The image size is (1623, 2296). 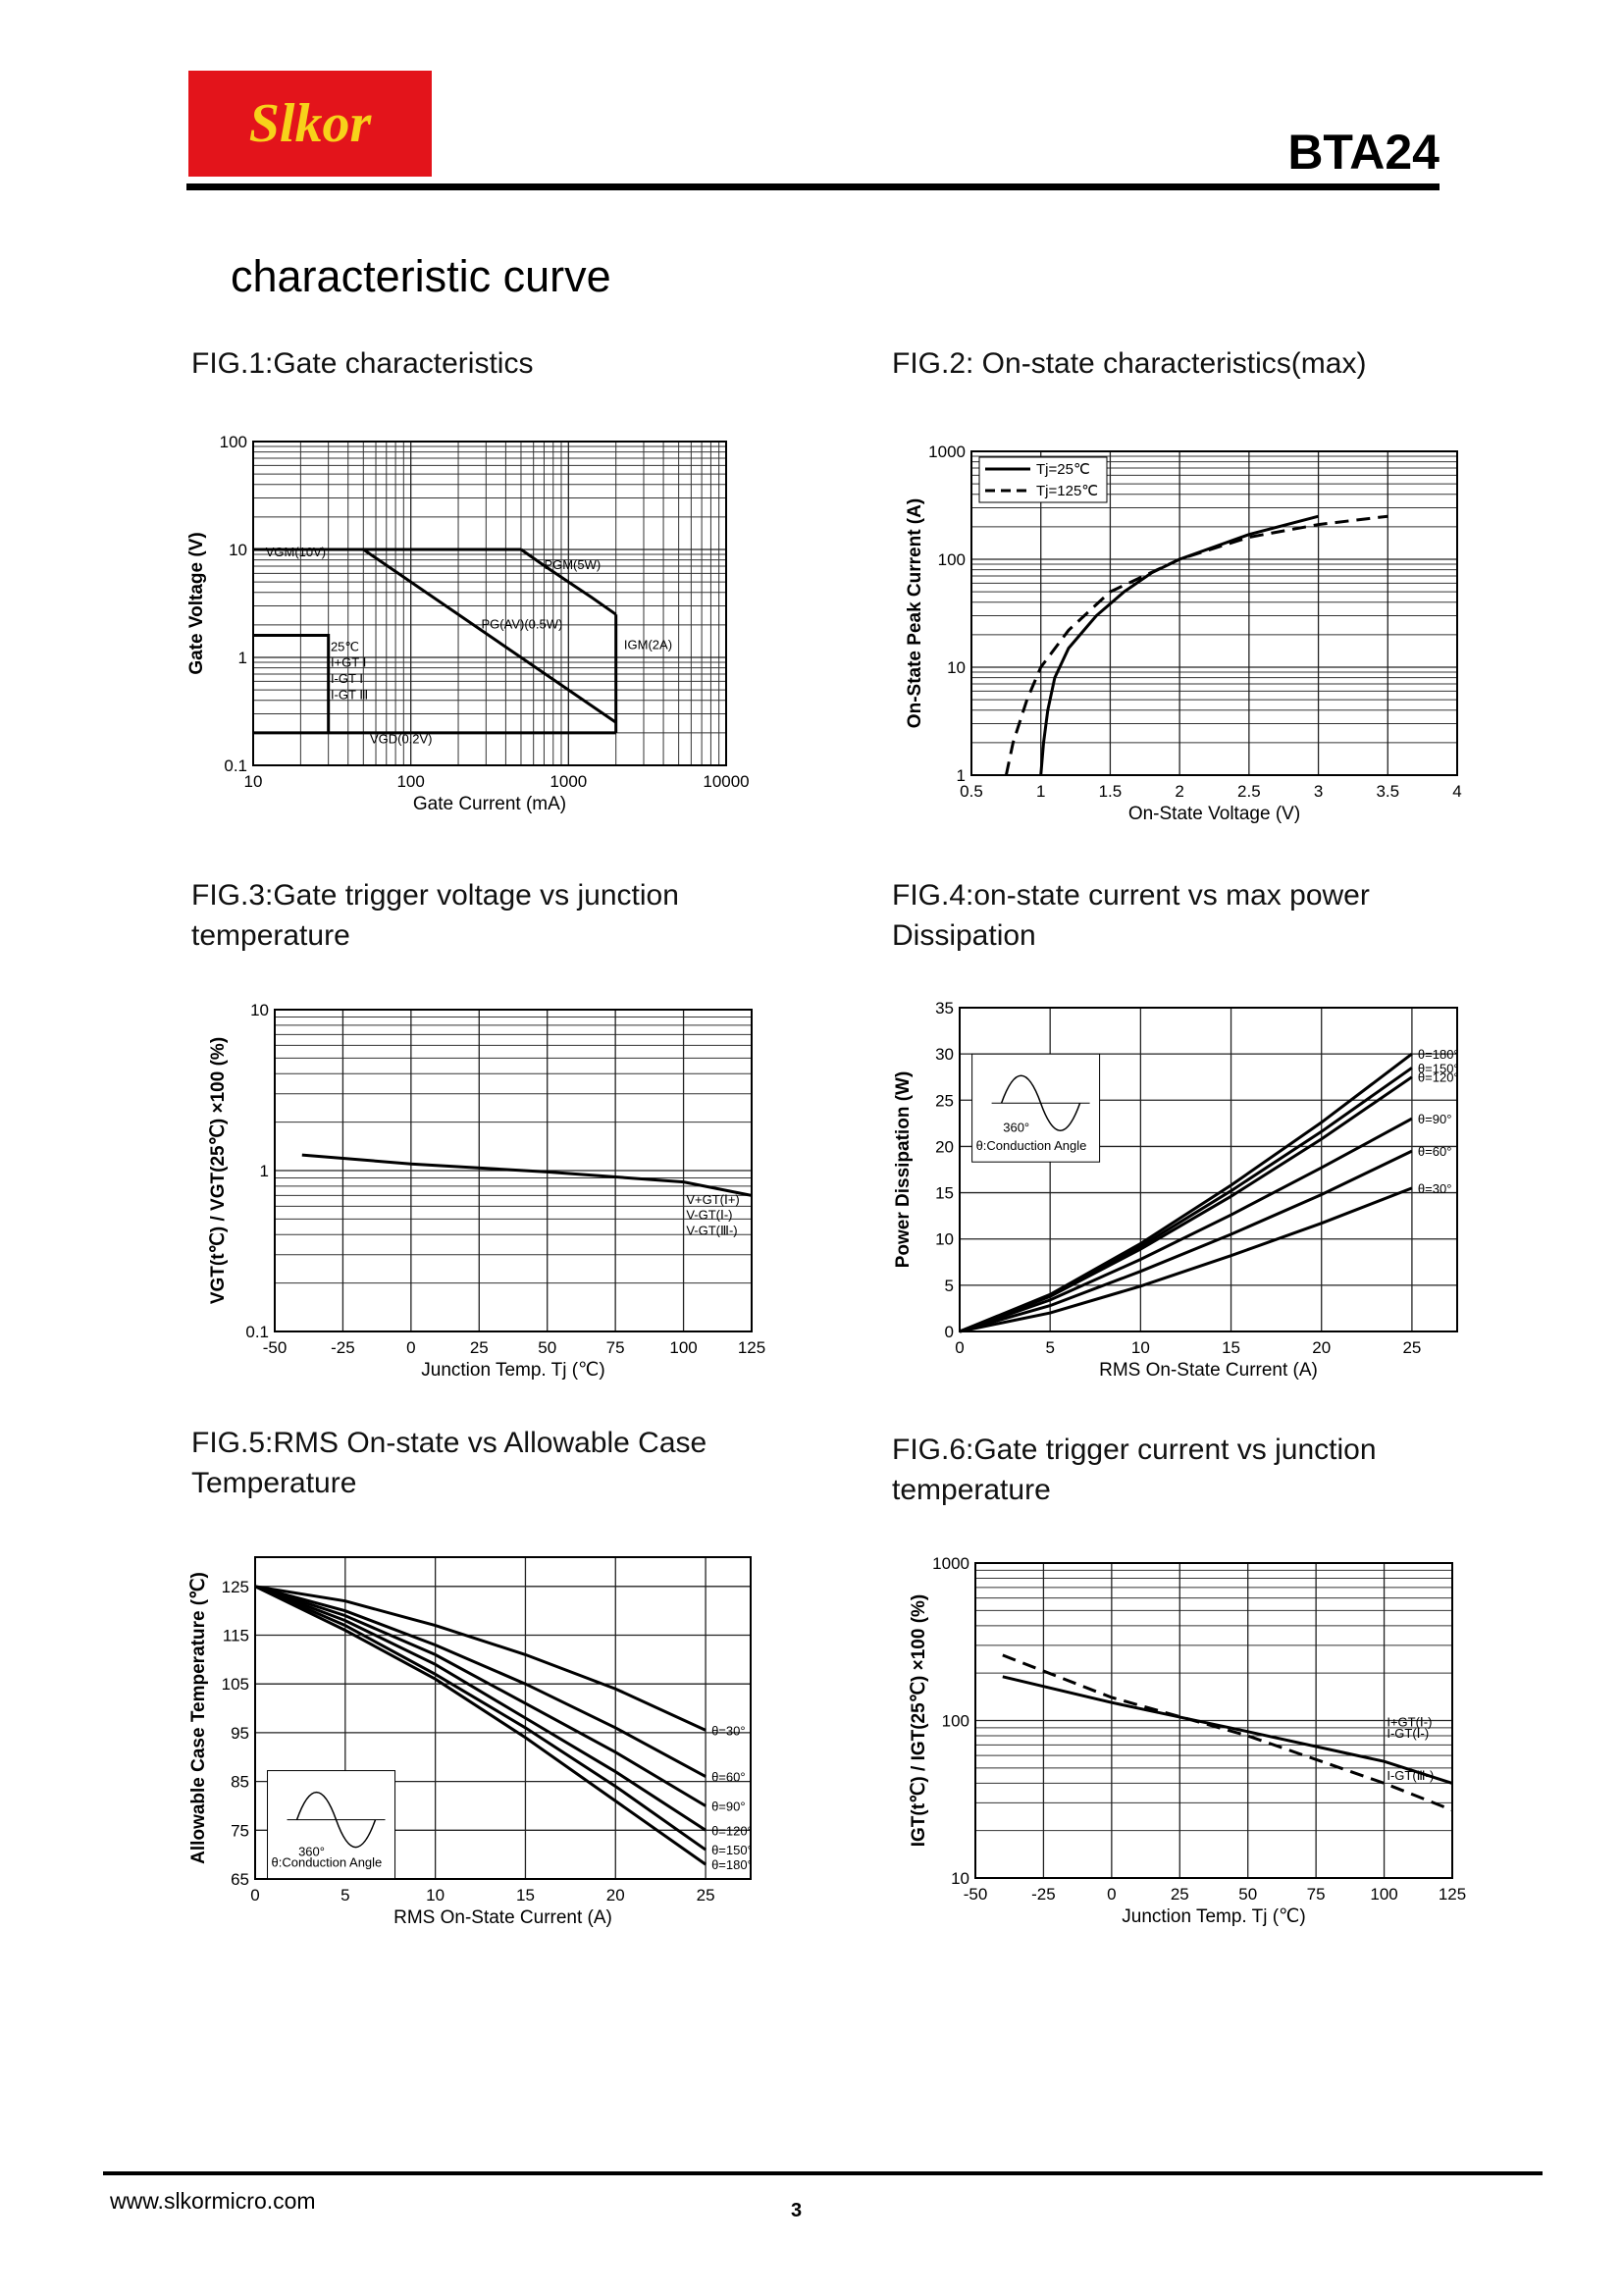 What do you see at coordinates (919, 1721) in the screenshot?
I see `y-axis-label: IGT(t℃) / IGT(25℃) ×100 (%)` at bounding box center [919, 1721].